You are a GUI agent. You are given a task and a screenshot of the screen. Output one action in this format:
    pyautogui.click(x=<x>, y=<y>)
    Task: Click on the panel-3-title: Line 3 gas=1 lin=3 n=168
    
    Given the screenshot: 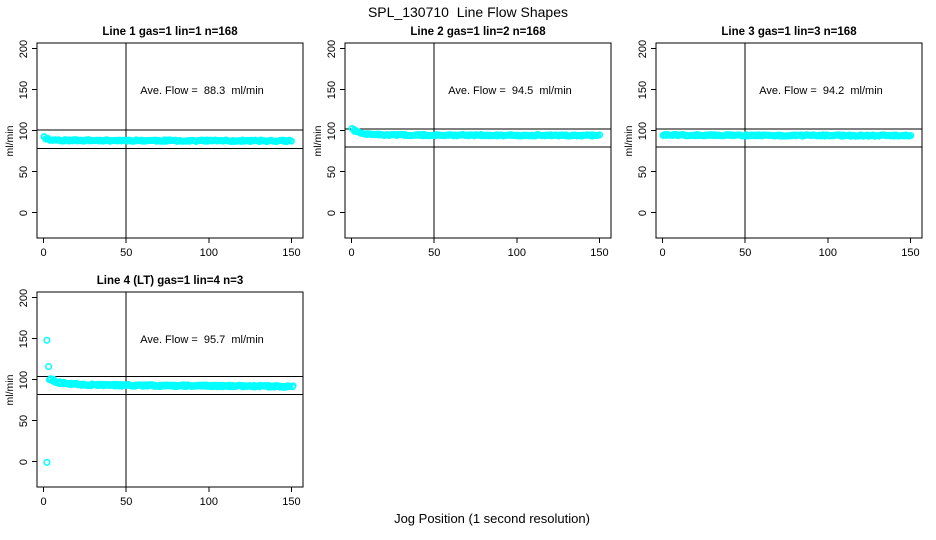 What is the action you would take?
    pyautogui.click(x=789, y=32)
    